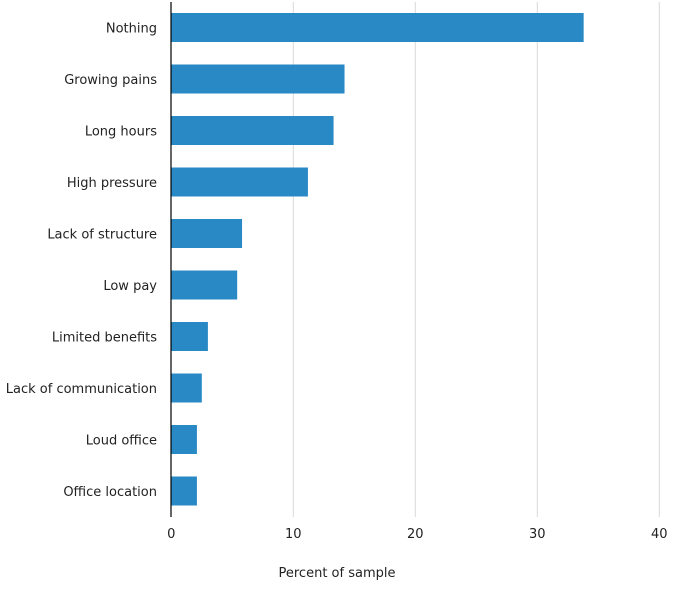 The height and width of the screenshot is (604, 675). What do you see at coordinates (104, 338) in the screenshot?
I see `y-category-label: Limited benefits` at bounding box center [104, 338].